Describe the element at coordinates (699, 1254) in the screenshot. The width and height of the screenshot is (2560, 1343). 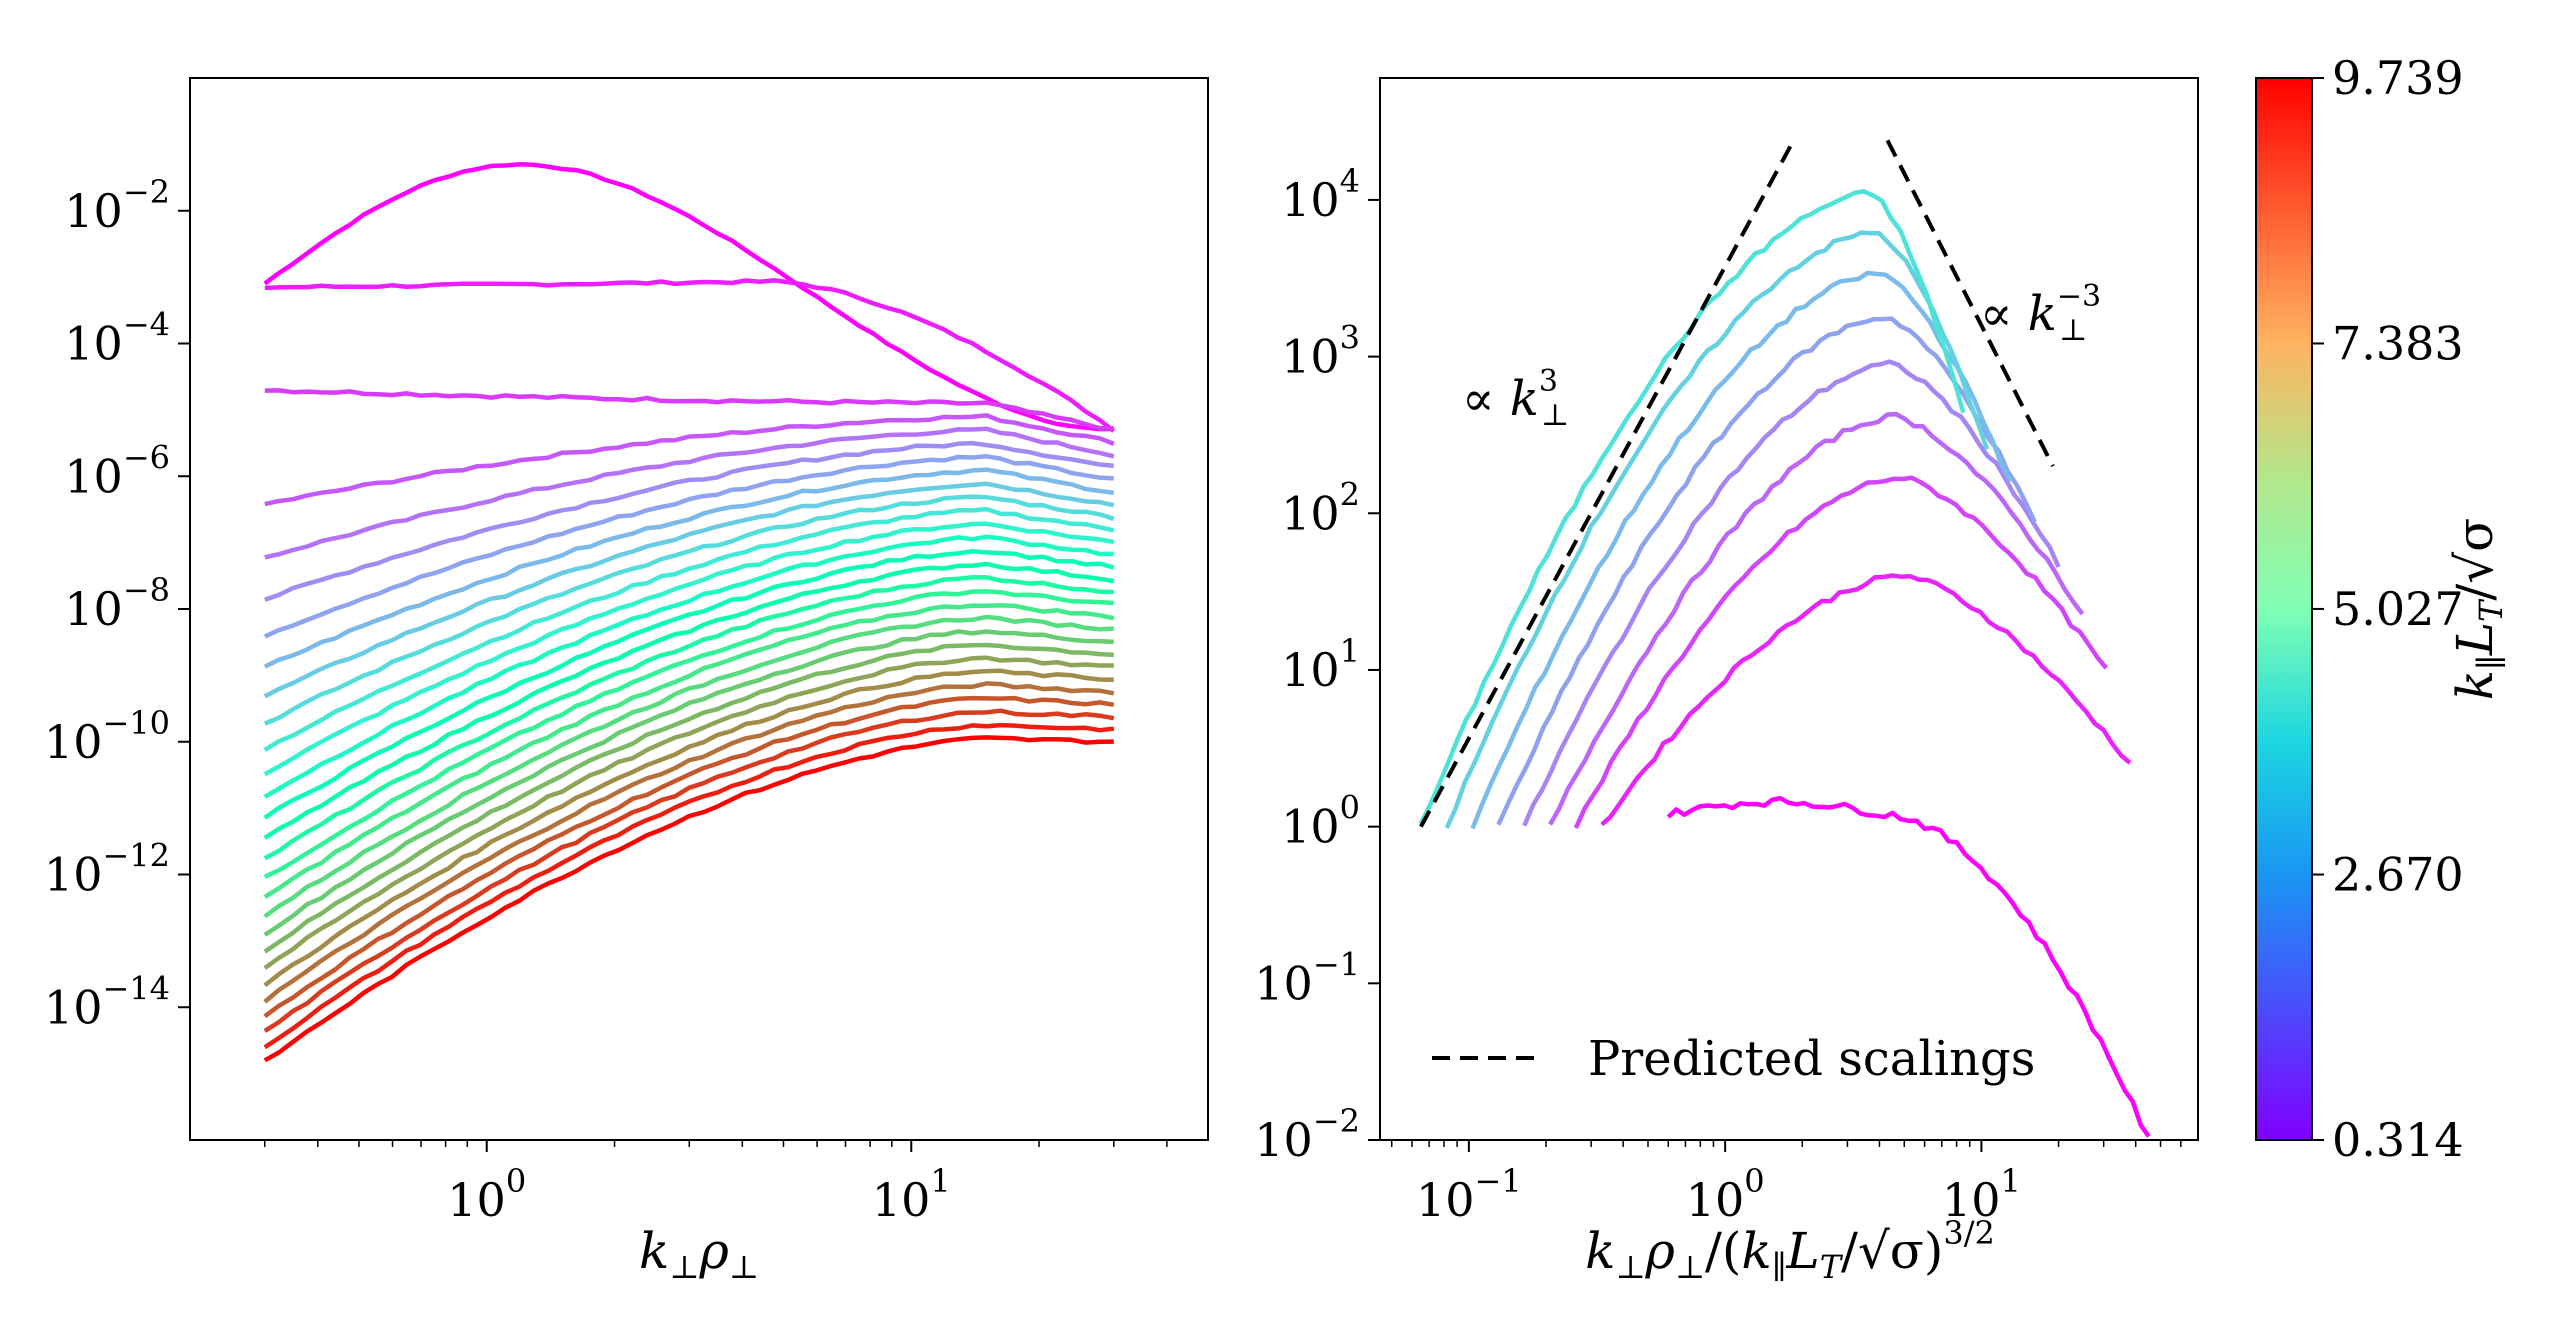
I see `left-x-axis-label: k⊥ρ⊥` at that location.